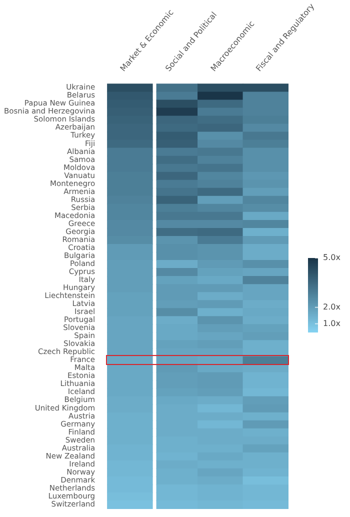  I want to click on color-bar-label: 5.0x, so click(332, 257).